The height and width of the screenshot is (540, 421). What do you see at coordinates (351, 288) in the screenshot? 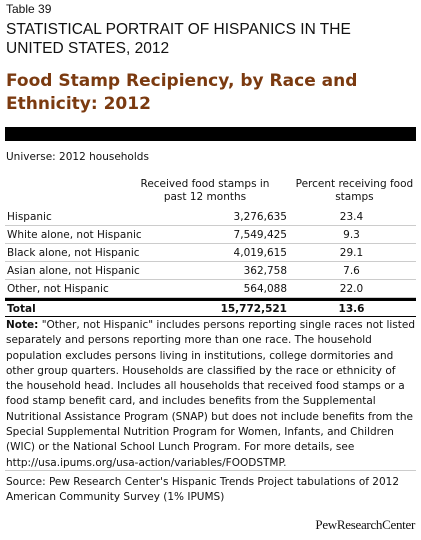
I see `cell: 22.0` at bounding box center [351, 288].